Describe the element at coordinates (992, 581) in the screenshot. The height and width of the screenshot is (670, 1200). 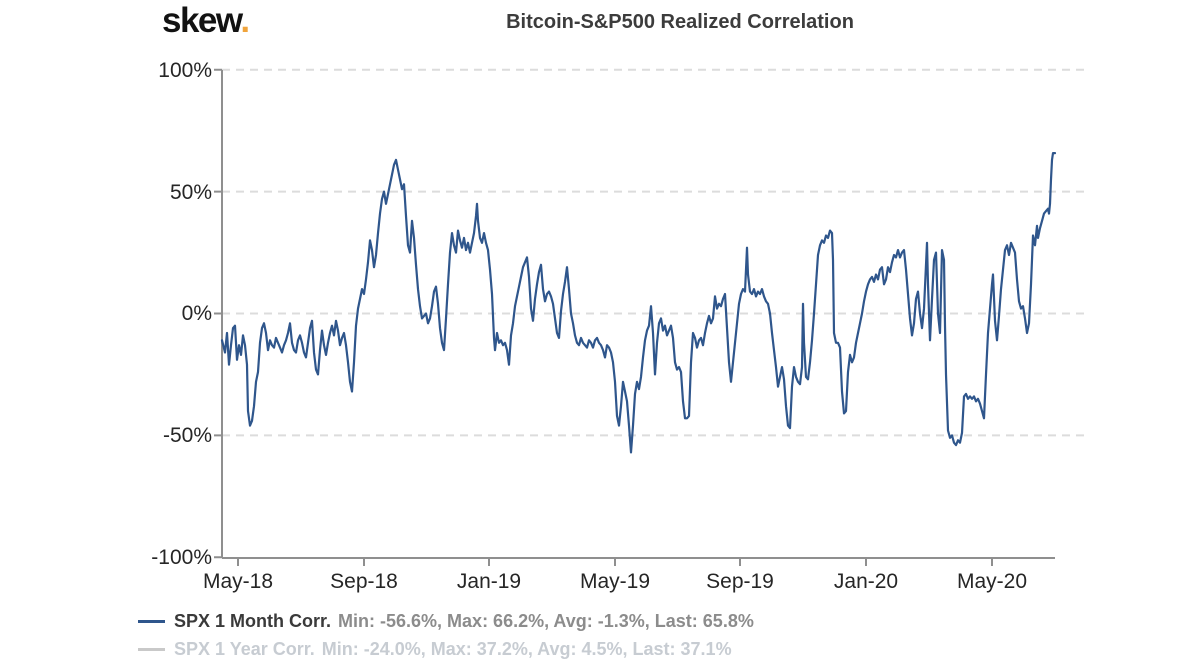
I see `x-tick-label-may-20: May-20` at that location.